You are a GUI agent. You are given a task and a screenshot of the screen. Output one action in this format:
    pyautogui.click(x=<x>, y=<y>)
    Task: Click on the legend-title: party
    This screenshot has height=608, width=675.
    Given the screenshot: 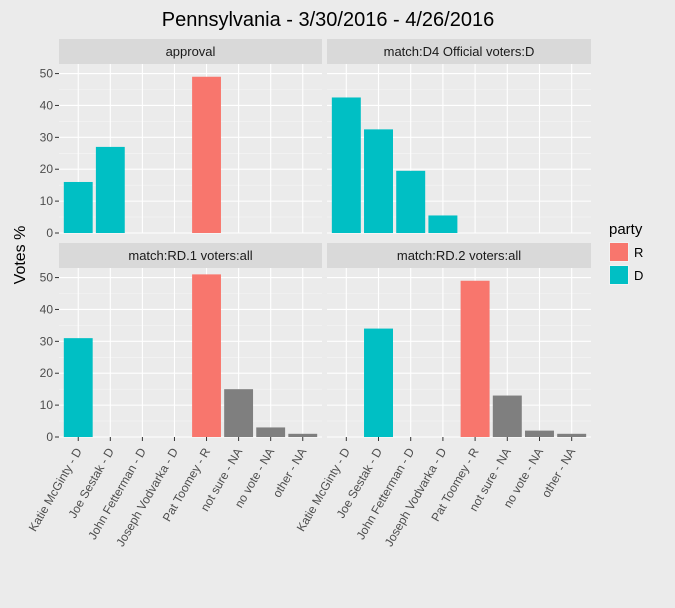 What is the action you would take?
    pyautogui.click(x=626, y=229)
    